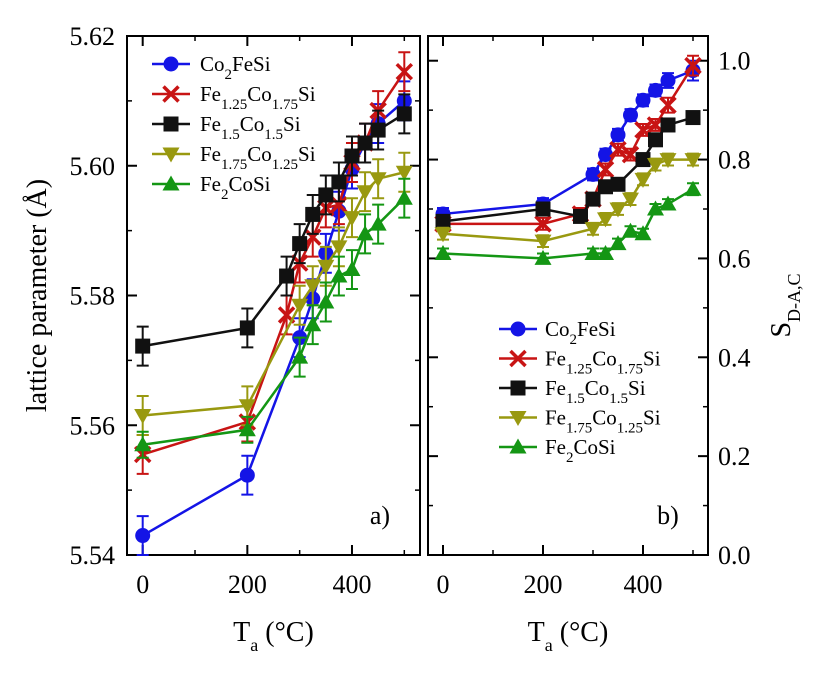  I want to click on y-tick-label: 5.62, so click(93, 36).